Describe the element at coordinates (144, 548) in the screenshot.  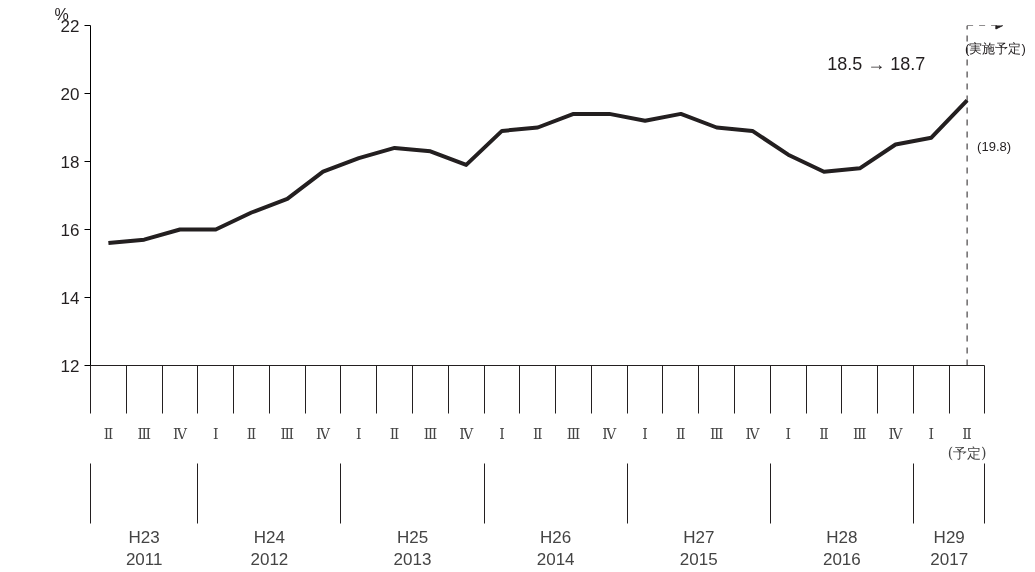
I see `text: H23 2011` at that location.